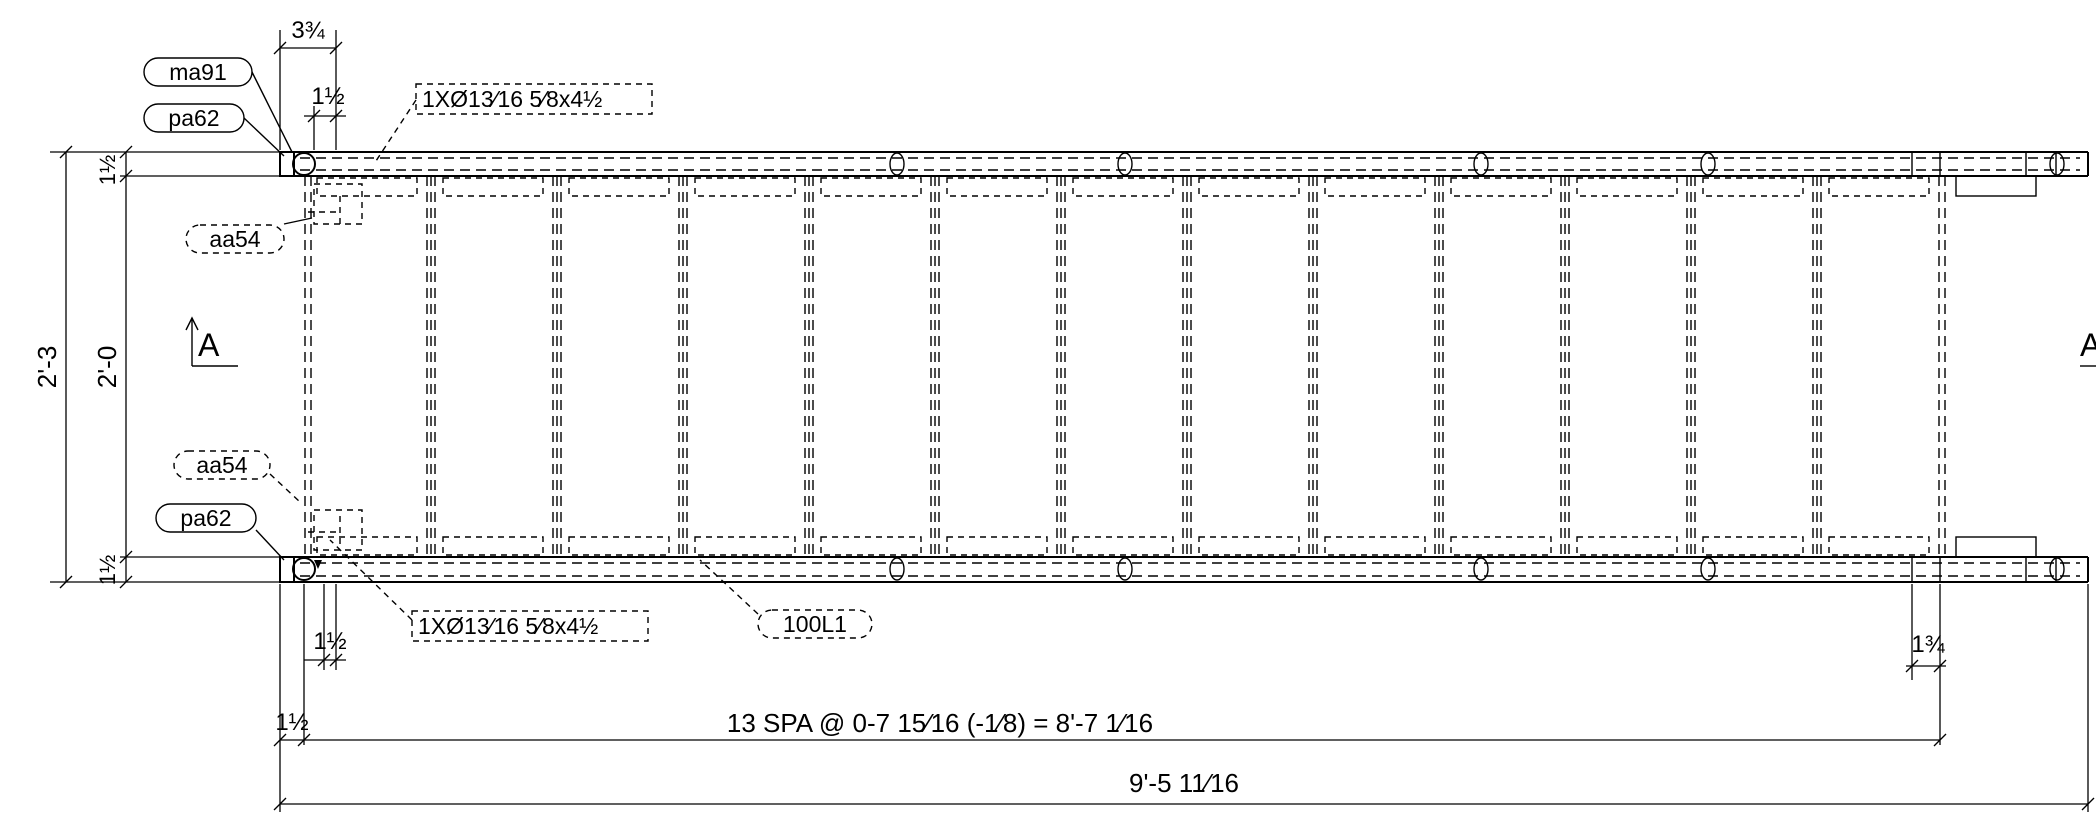 The width and height of the screenshot is (2096, 817). I want to click on dim-left-half-top: 1½, so click(107, 170).